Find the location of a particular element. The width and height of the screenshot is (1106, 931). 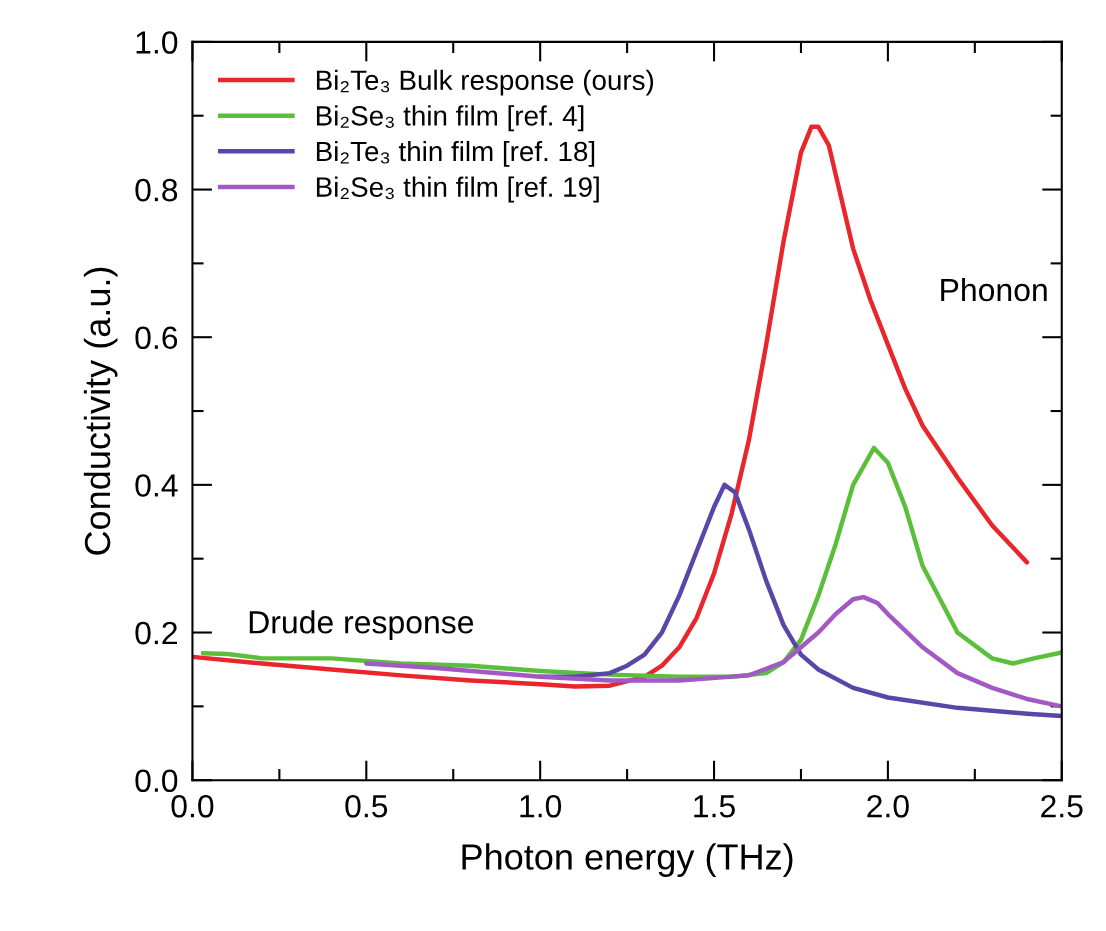

annotation: Phonon is located at coordinates (994, 289).